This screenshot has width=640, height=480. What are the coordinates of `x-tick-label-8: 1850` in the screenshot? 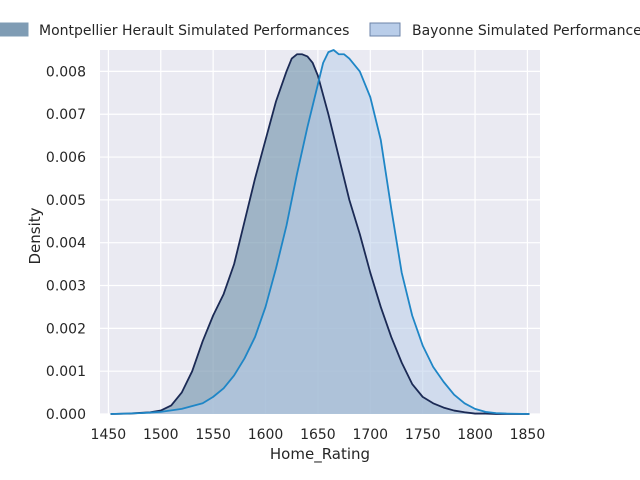 It's located at (528, 435).